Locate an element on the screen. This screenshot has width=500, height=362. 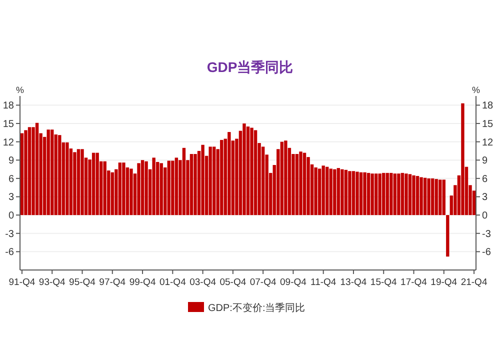
x-tick-label: 09-Q4 is located at coordinates (293, 282).